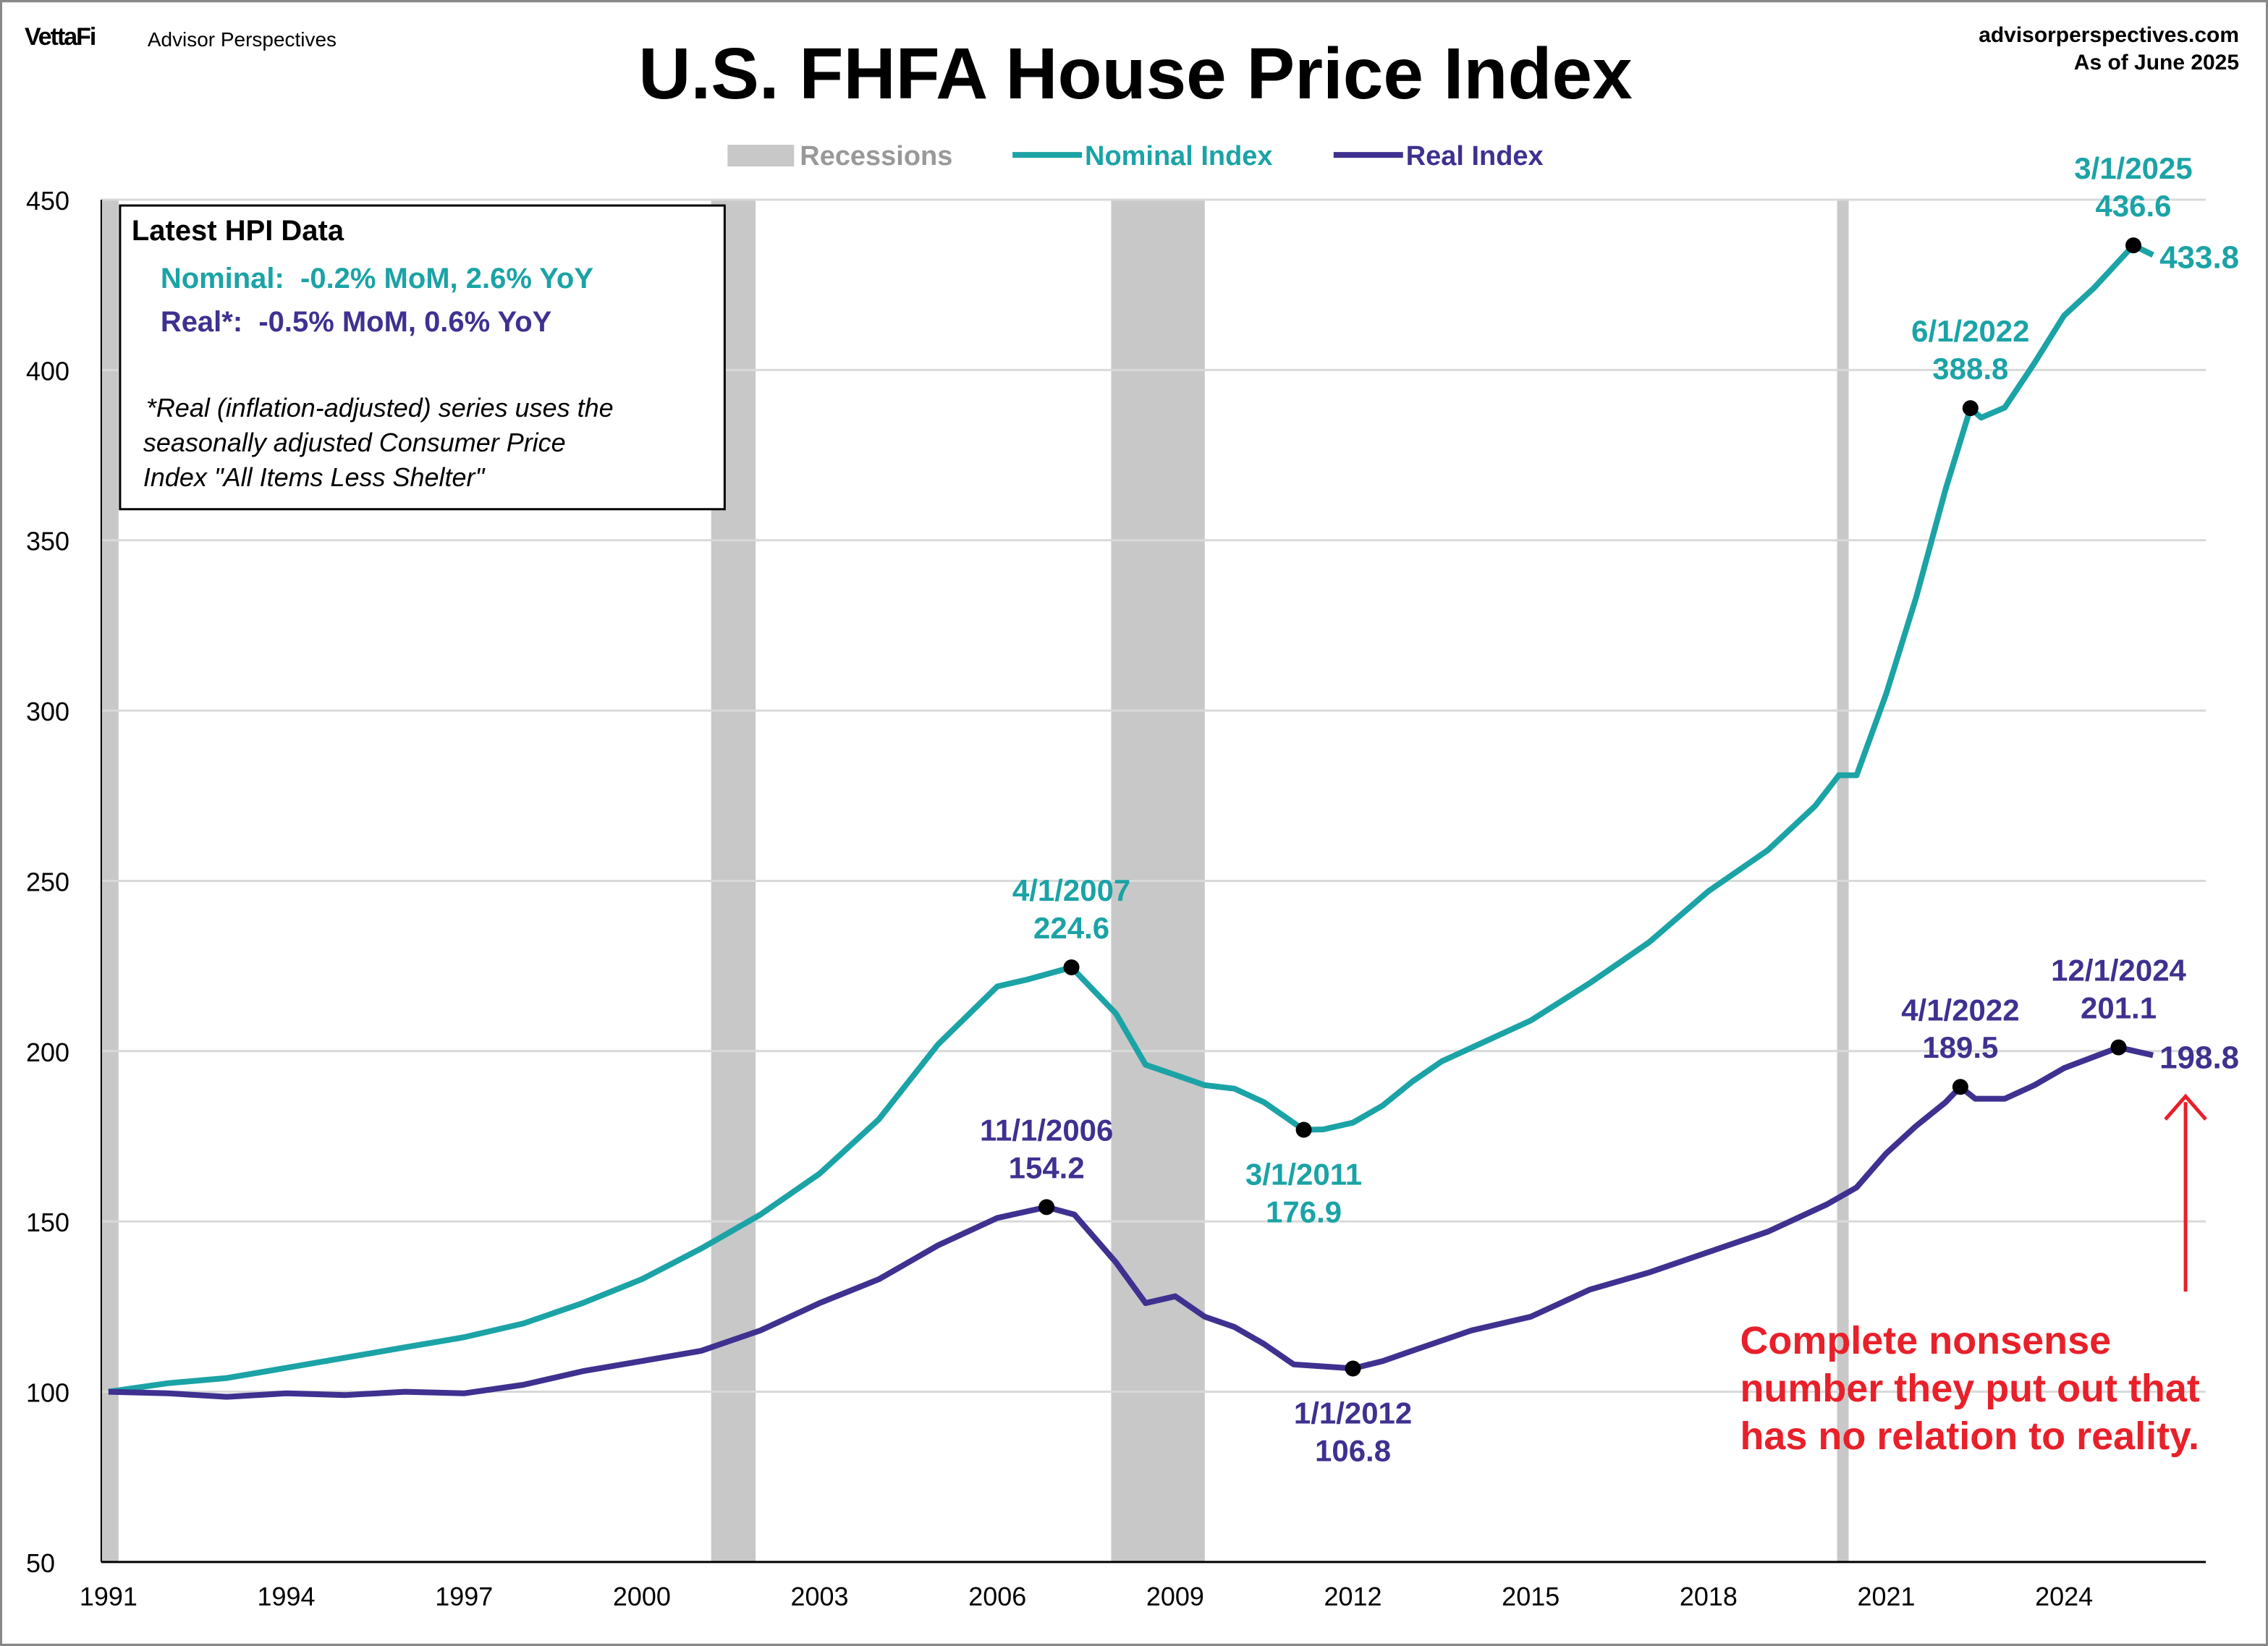 This screenshot has height=1646, width=2268. Describe the element at coordinates (1887, 1597) in the screenshot. I see `x-tick-label: 2021` at that location.